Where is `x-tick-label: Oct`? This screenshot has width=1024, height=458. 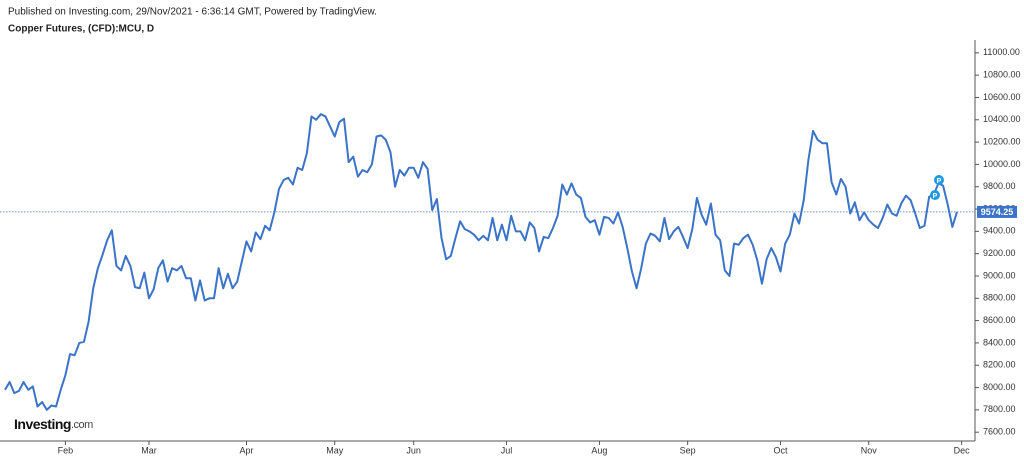 x-tick-label: Oct is located at coordinates (781, 450).